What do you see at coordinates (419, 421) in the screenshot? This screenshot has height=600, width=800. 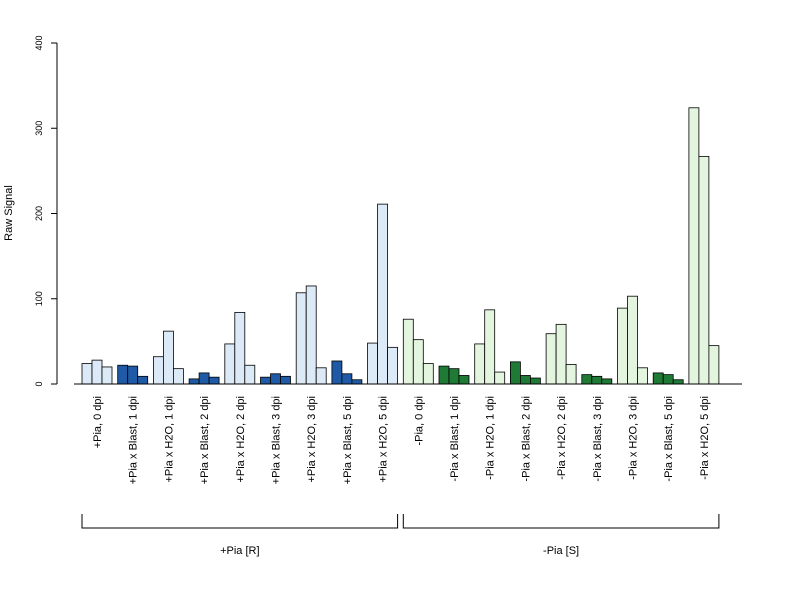 I see `category-label: -Pia, 0 dpi` at bounding box center [419, 421].